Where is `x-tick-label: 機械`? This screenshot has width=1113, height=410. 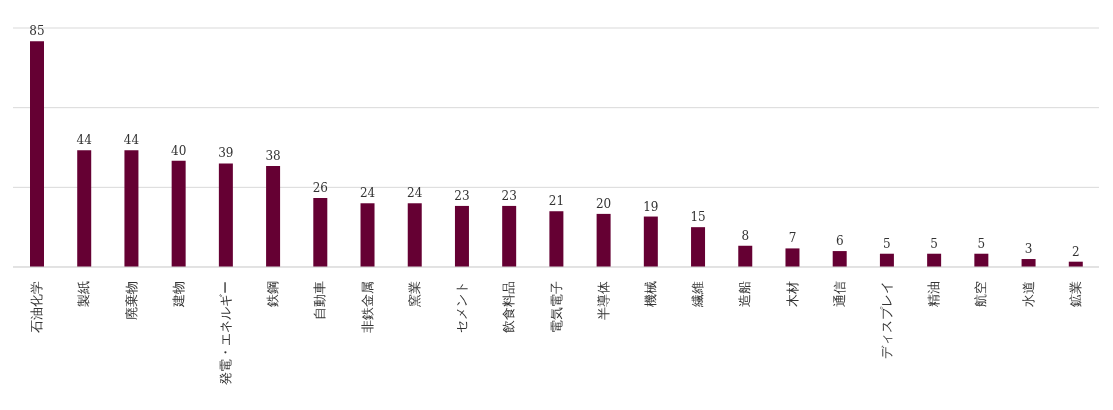
x-tick-label: 機械 is located at coordinates (650, 294).